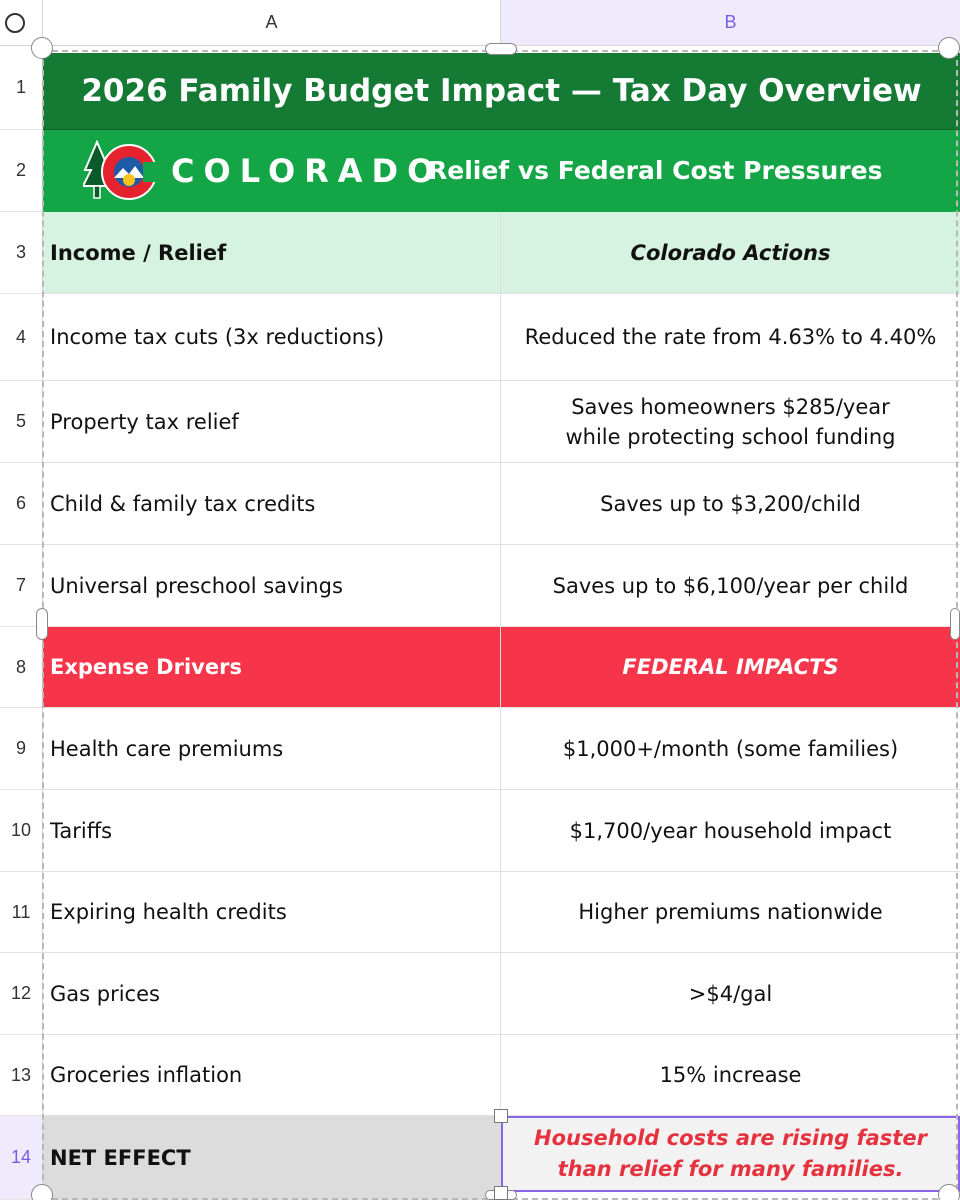  What do you see at coordinates (105, 993) in the screenshot?
I see `cell-text: Gas prices` at bounding box center [105, 993].